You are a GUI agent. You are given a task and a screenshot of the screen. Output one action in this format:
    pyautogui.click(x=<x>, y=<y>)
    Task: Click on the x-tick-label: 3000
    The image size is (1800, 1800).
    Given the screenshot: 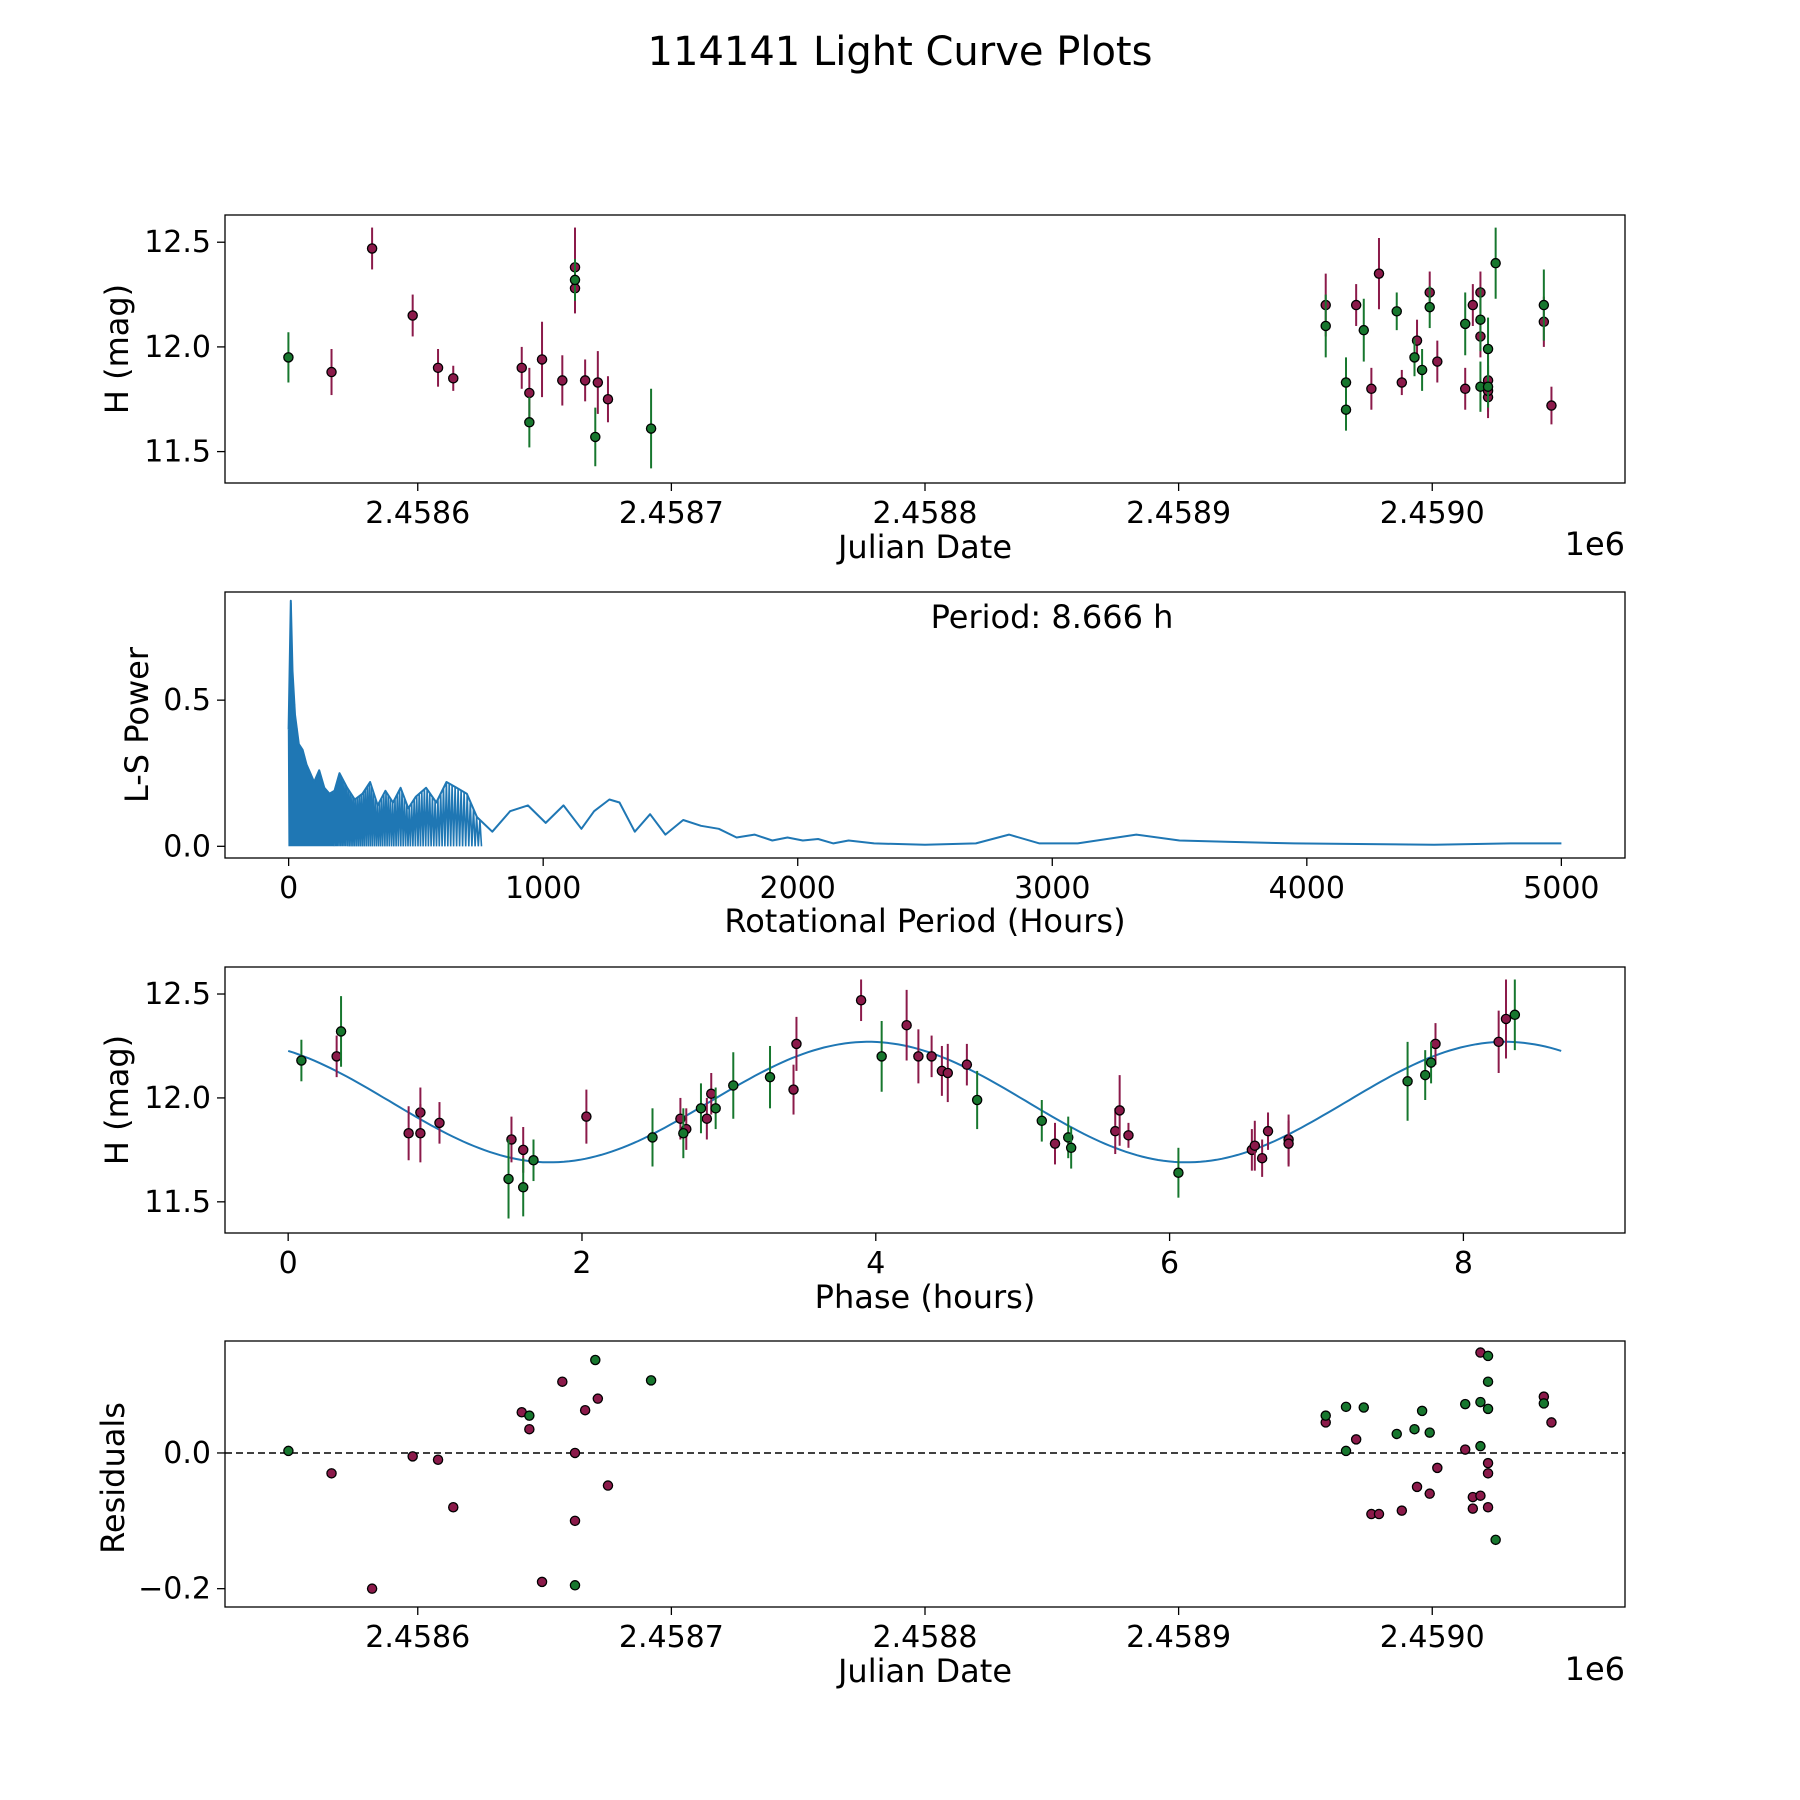 What is the action you would take?
    pyautogui.click(x=1052, y=888)
    